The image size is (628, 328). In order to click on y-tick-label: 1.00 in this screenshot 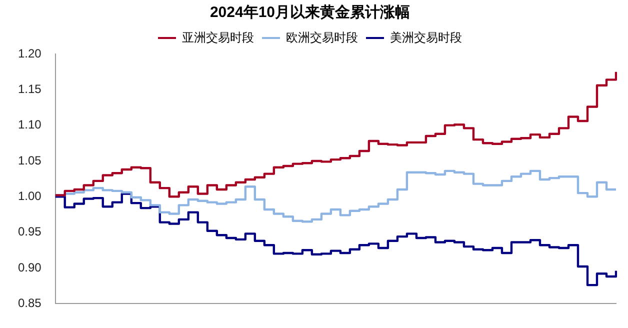, I will do `click(30, 195)`.